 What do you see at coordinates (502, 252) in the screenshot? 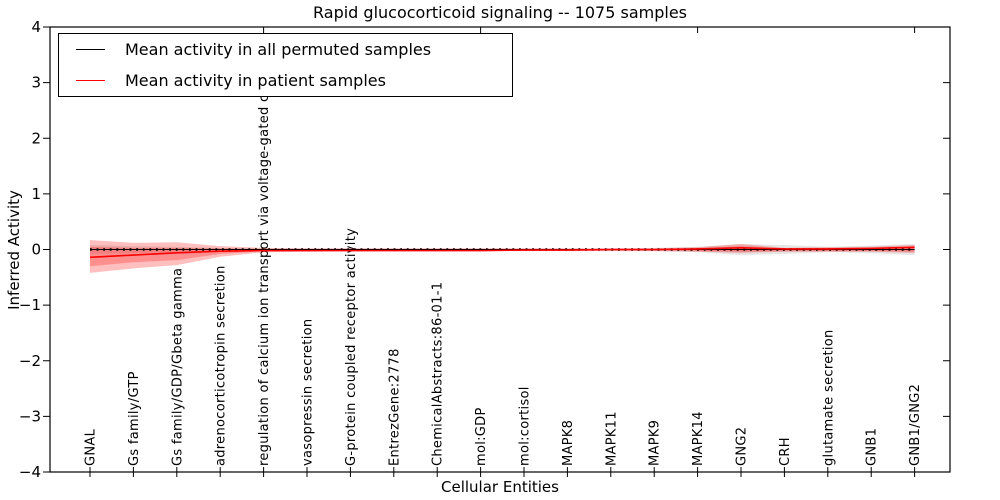
I see `series-line-patient` at bounding box center [502, 252].